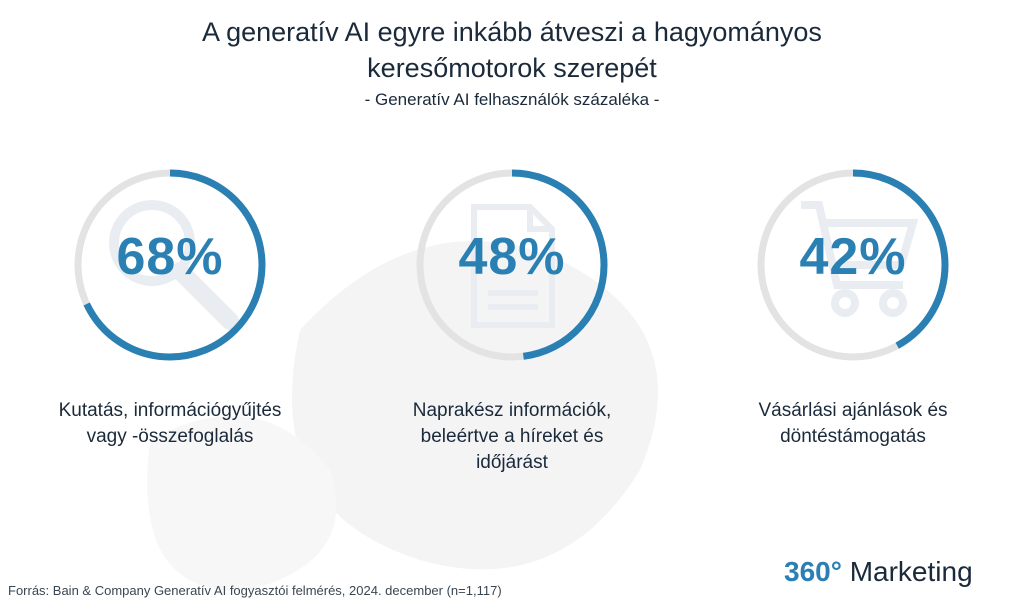  I want to click on label-line: Naprakész információk,, so click(512, 410).